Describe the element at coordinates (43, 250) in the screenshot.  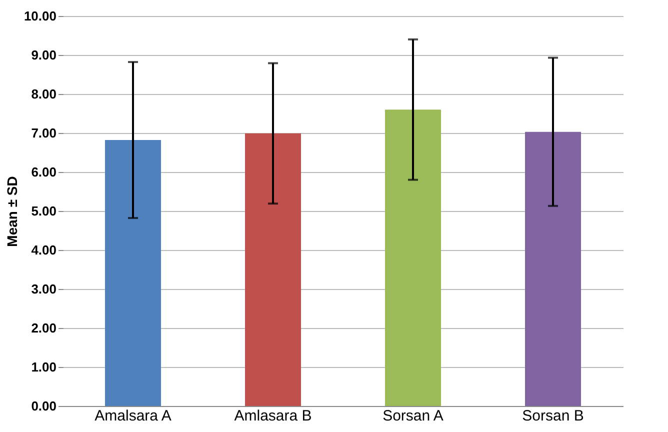
I see `y-tick-label: 4.00` at that location.